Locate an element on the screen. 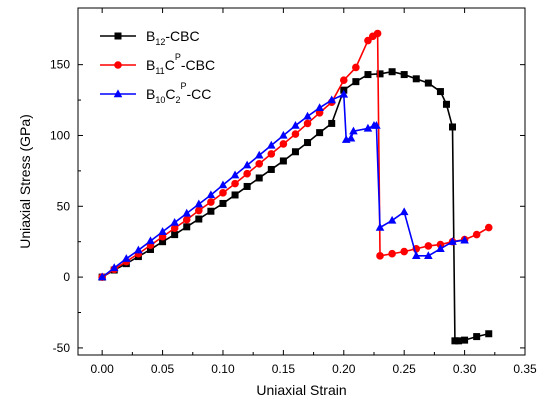 The height and width of the screenshot is (405, 550). y-tick-label: -50 is located at coordinates (62, 348).